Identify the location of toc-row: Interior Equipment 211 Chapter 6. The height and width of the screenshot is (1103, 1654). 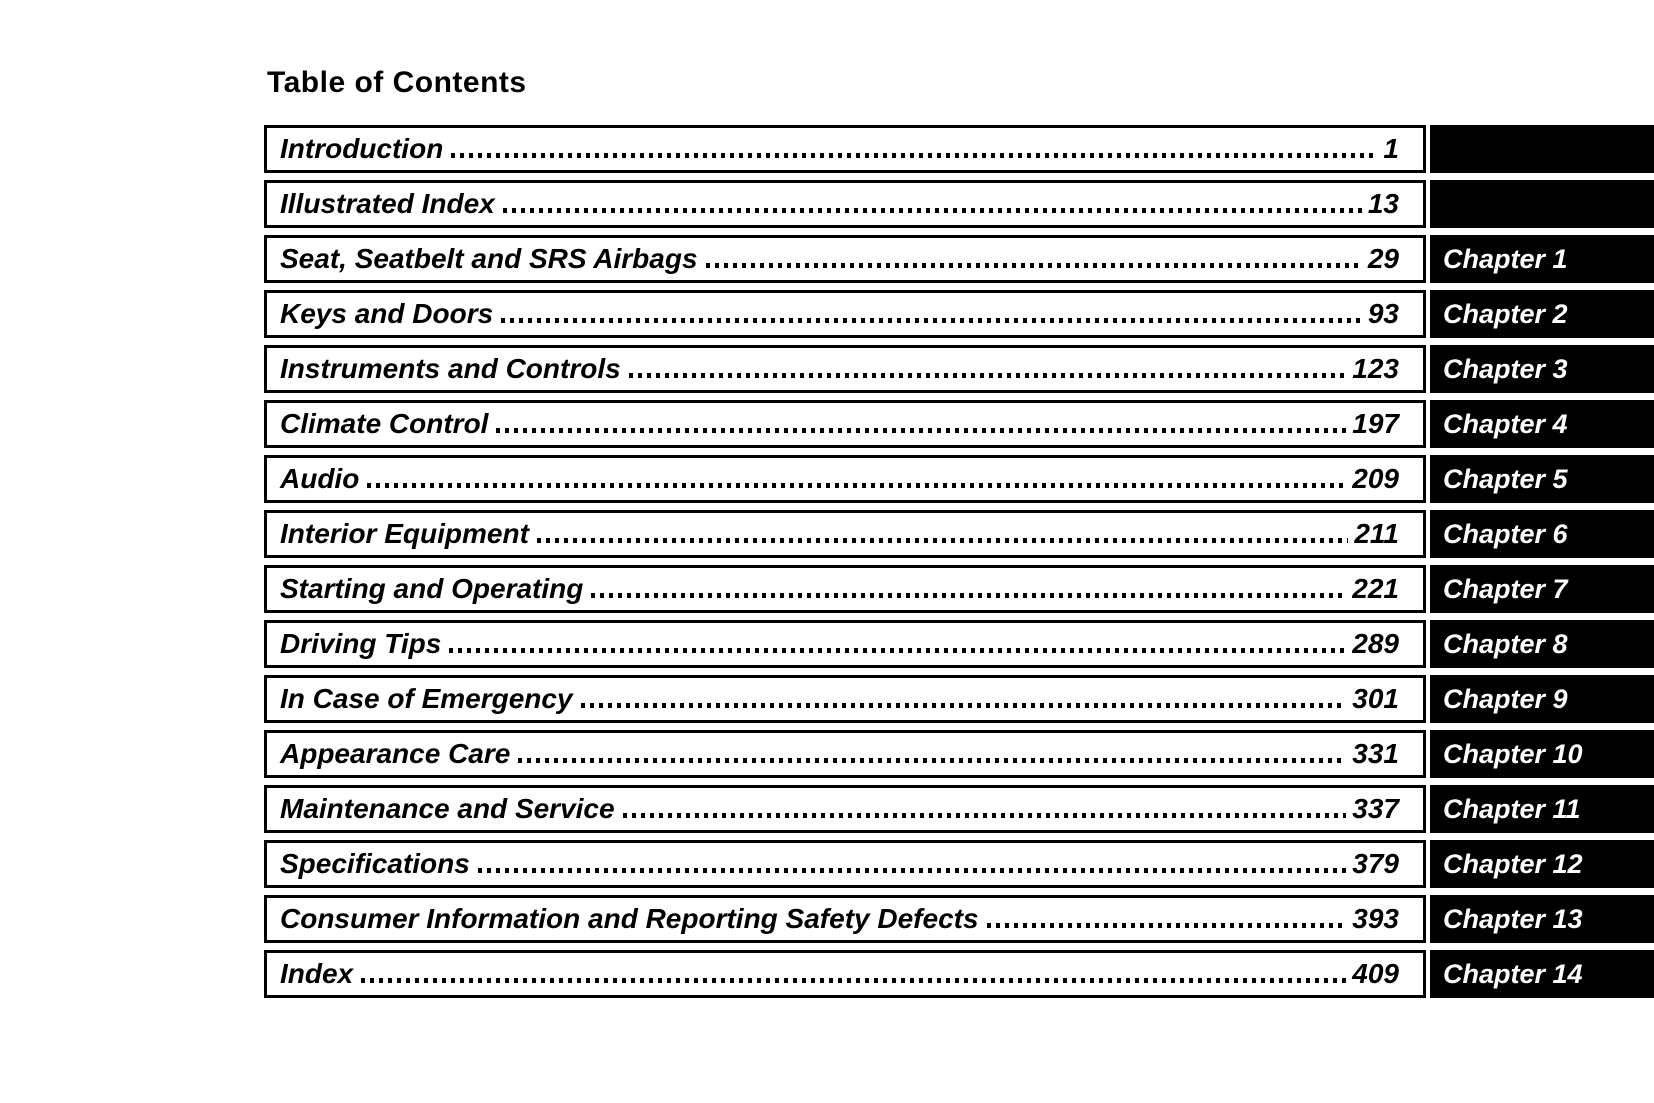
(959, 534).